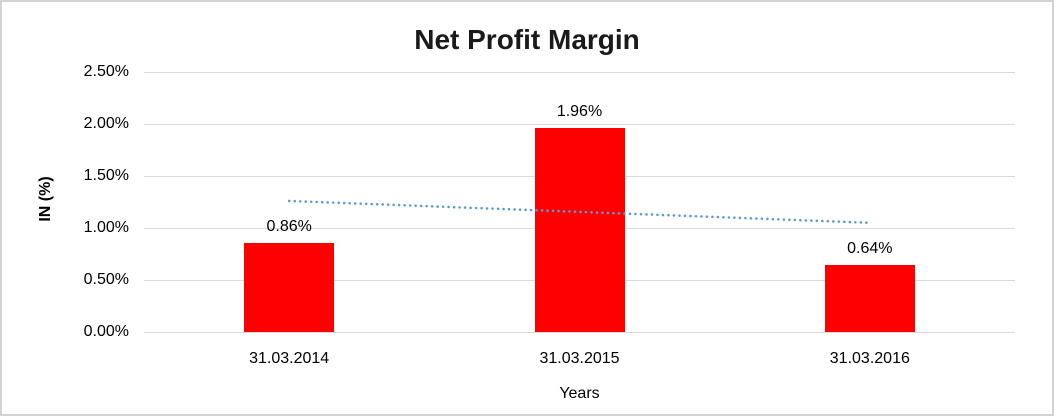 The height and width of the screenshot is (416, 1054). What do you see at coordinates (579, 393) in the screenshot?
I see `x-axis-title: Years` at bounding box center [579, 393].